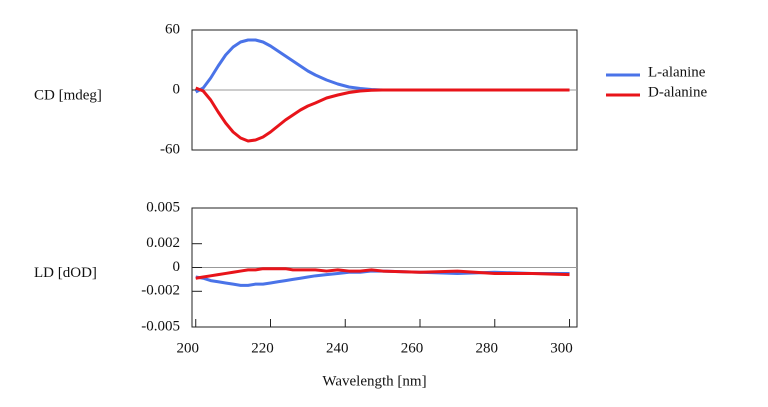 The height and width of the screenshot is (407, 768). Describe the element at coordinates (65, 273) in the screenshot. I see `y-axis-label: LD [dOD]` at that location.